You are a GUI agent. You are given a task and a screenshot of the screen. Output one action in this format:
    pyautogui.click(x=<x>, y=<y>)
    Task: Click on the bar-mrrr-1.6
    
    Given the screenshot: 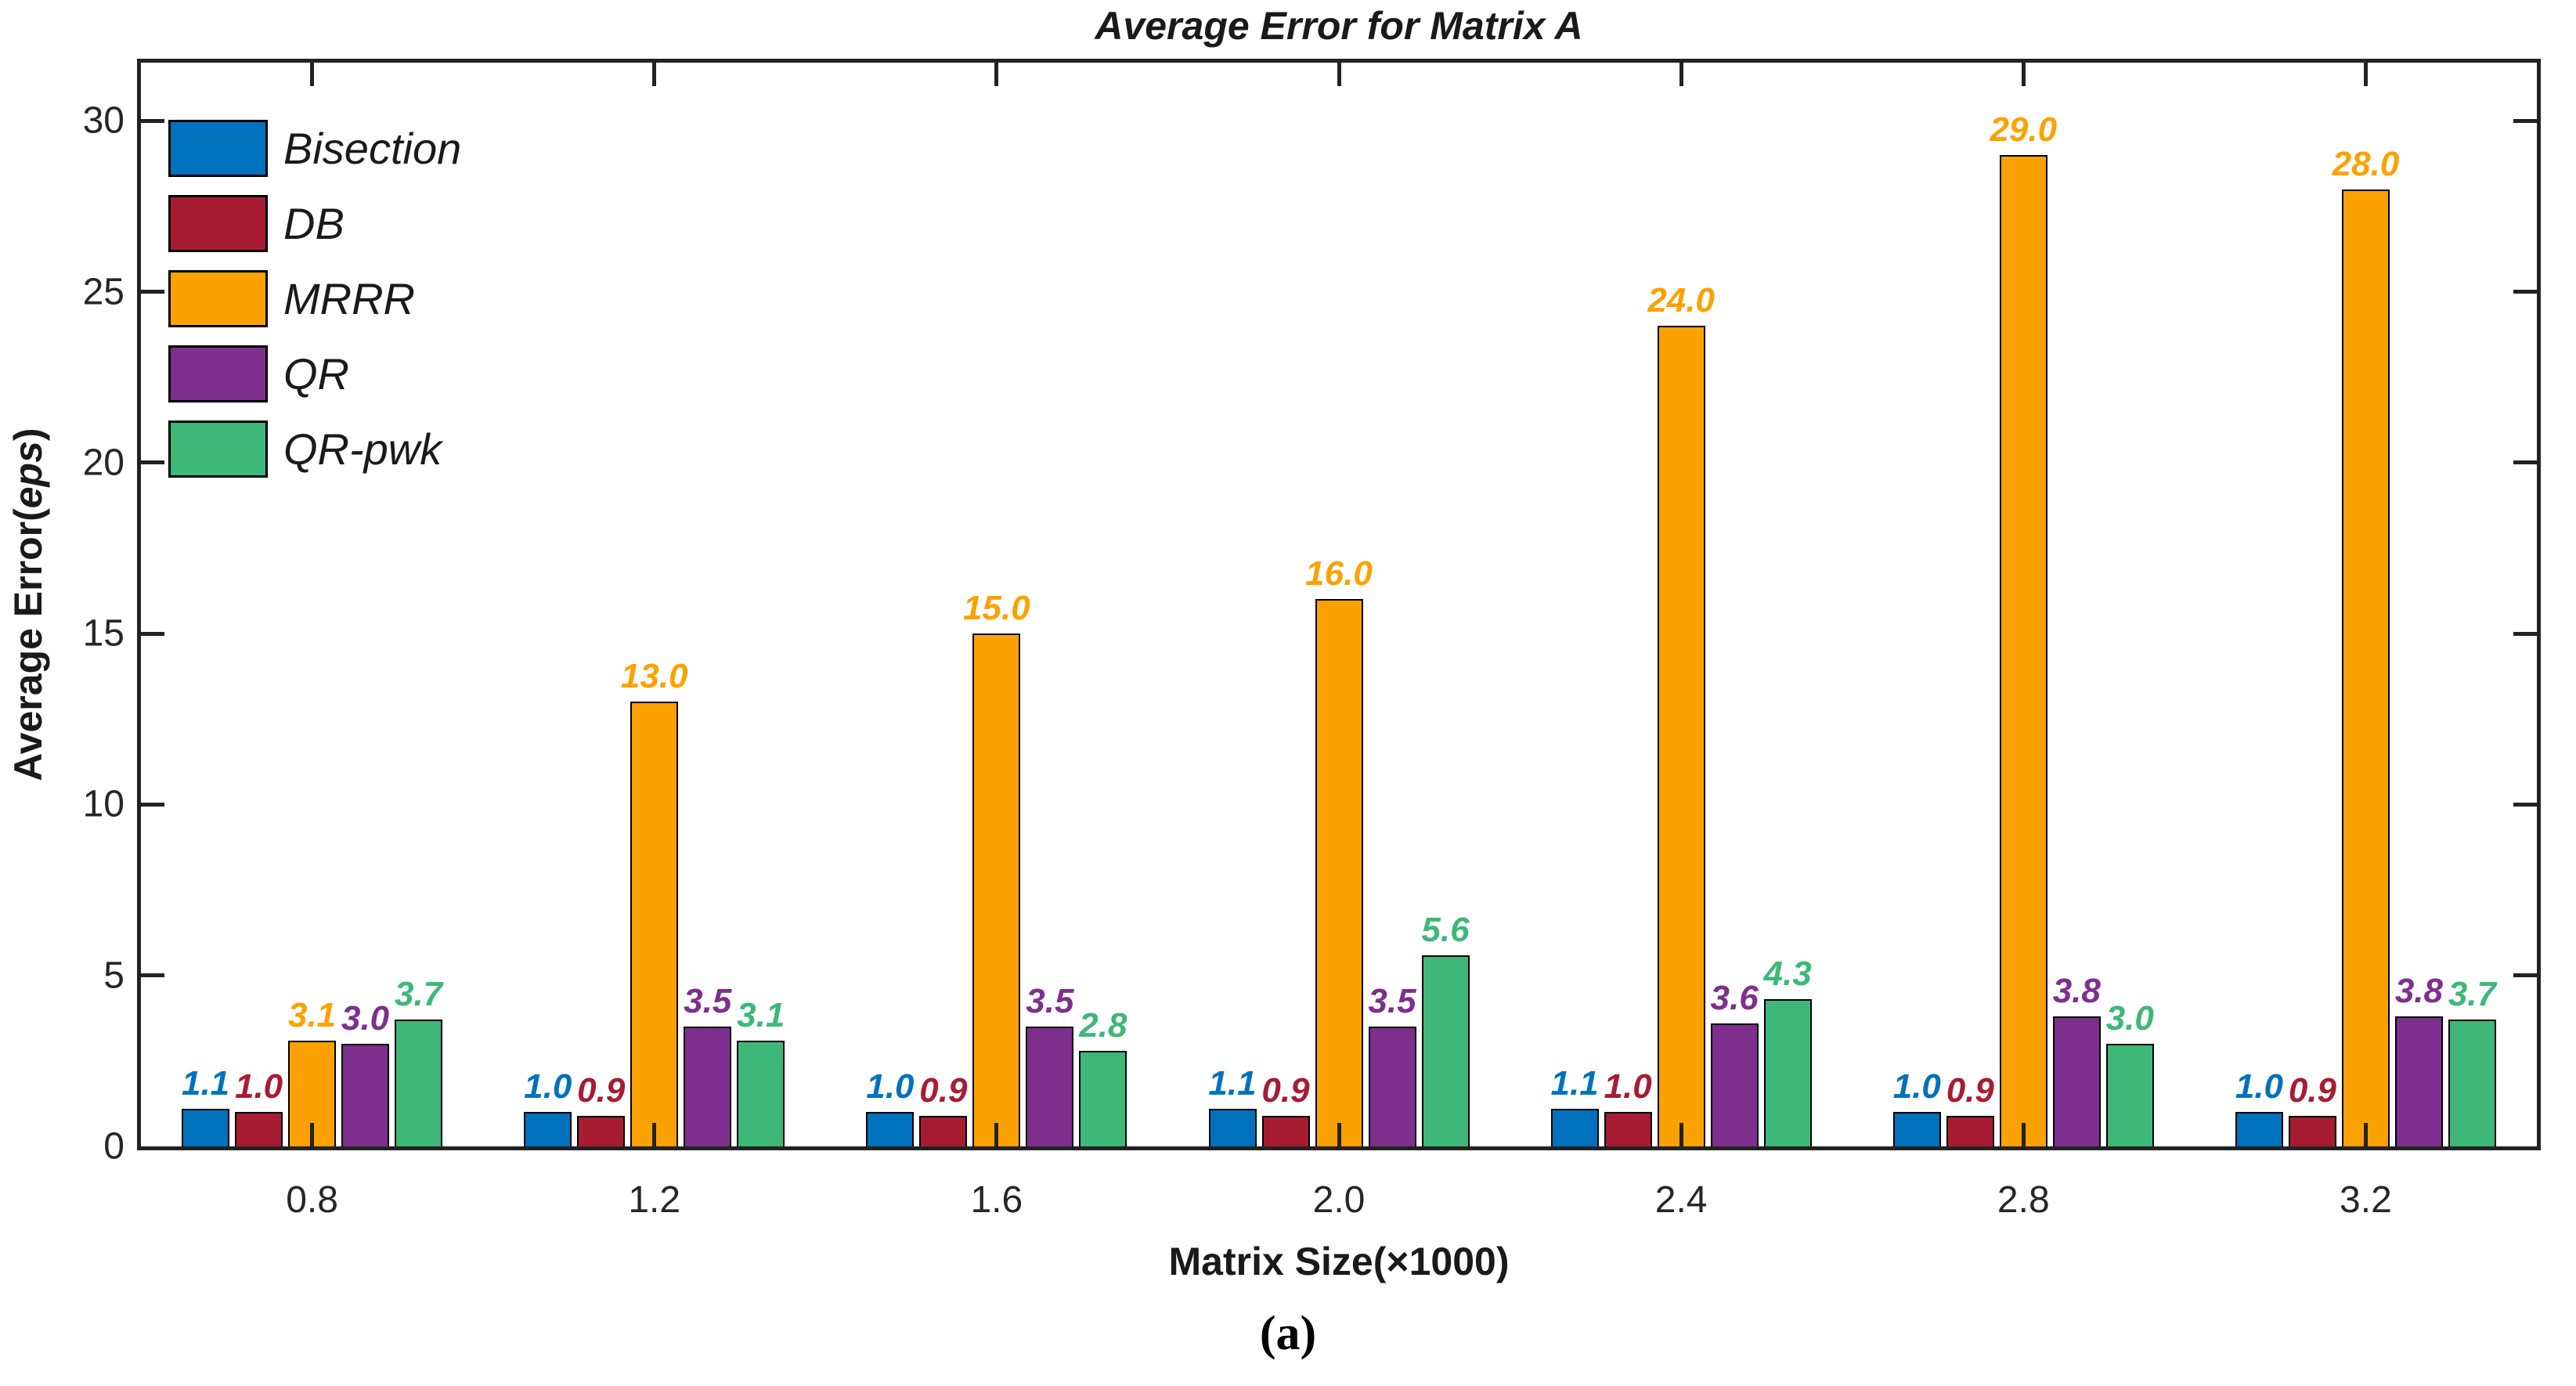 What is the action you would take?
    pyautogui.click(x=996, y=889)
    